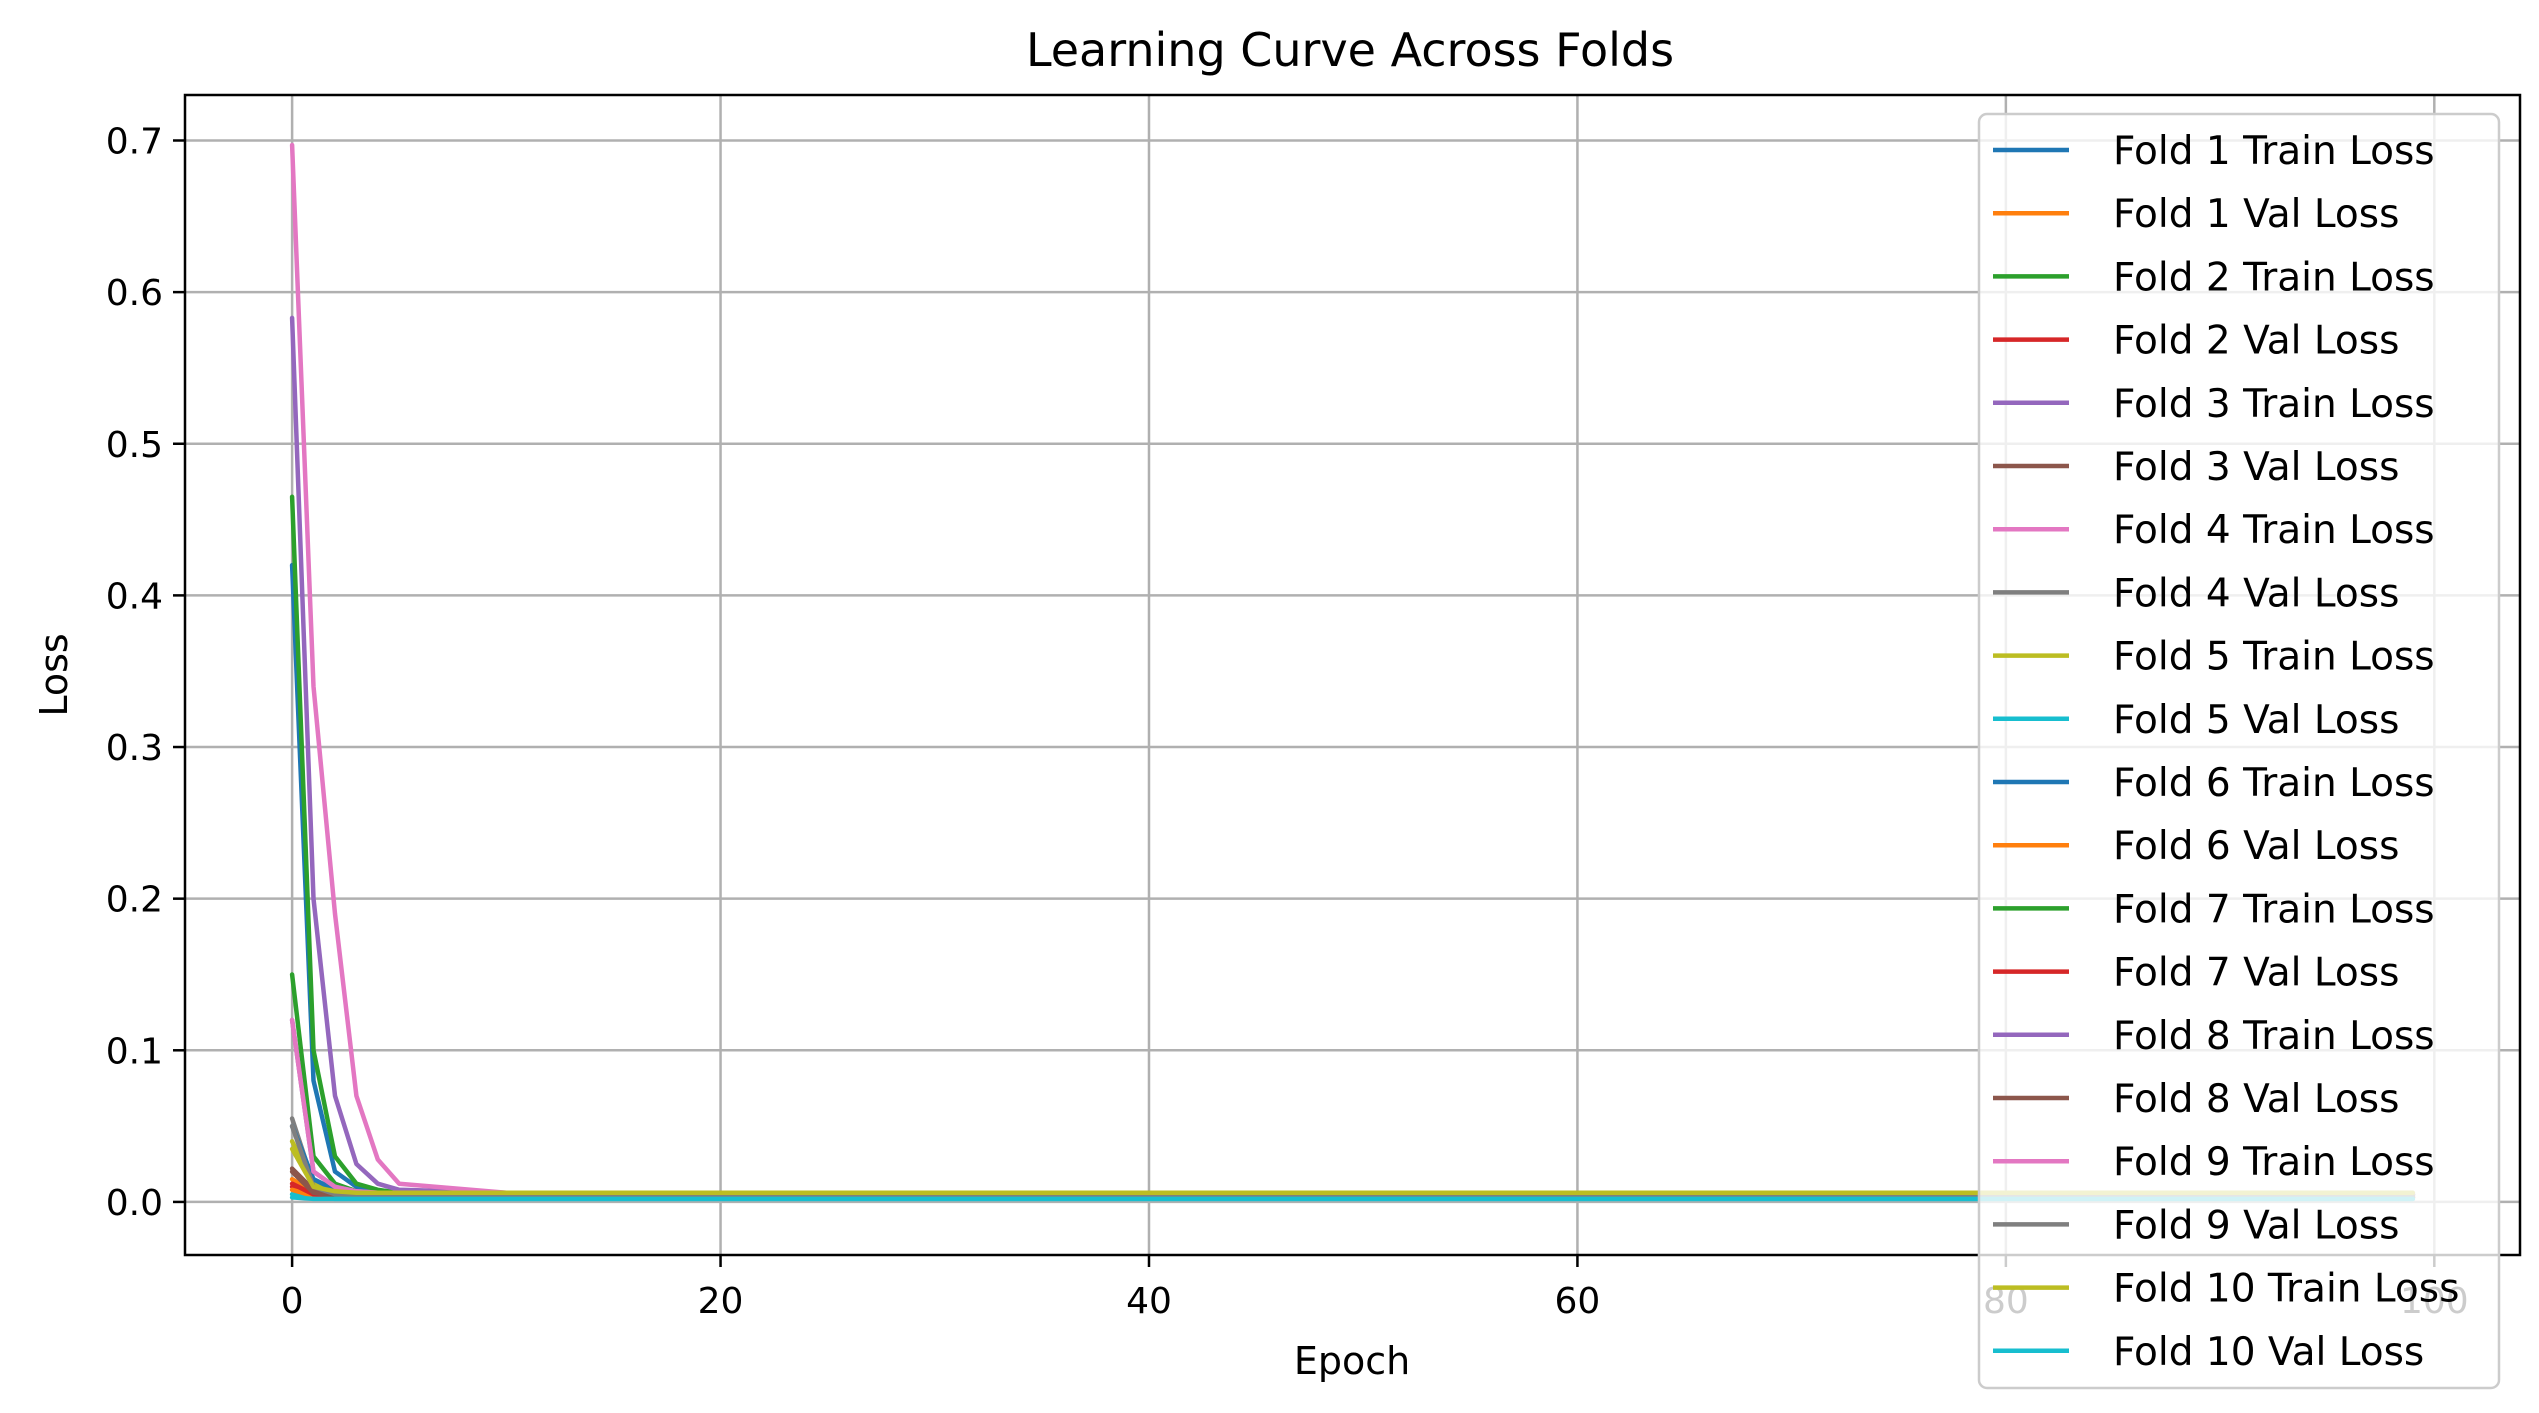 This screenshot has width=2539, height=1413. Describe the element at coordinates (2274, 404) in the screenshot. I see `legend-entry-label: Fold 3 Train Loss` at that location.